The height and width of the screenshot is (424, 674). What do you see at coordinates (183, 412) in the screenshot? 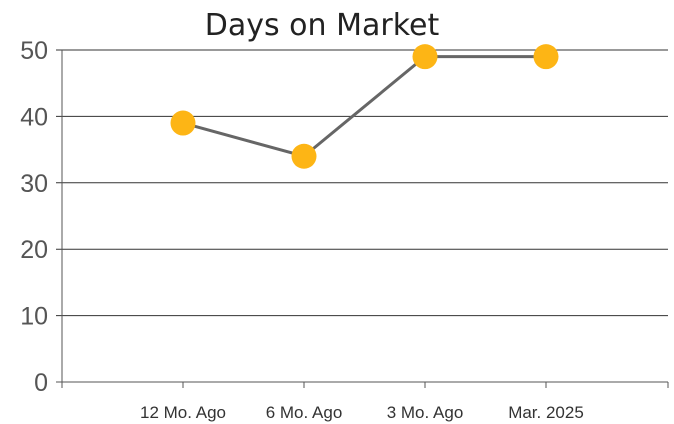
I see `x-tick-label: 12 Mo. Ago` at bounding box center [183, 412].